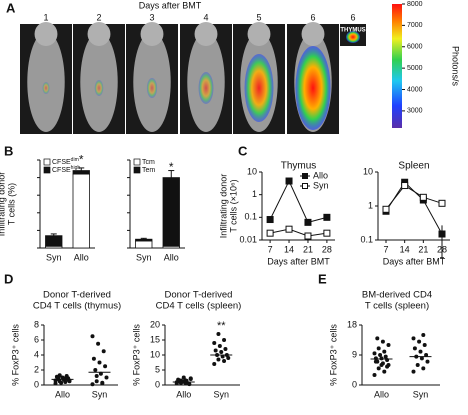  I want to click on colorbar-label: Photons/s, so click(456, 66).